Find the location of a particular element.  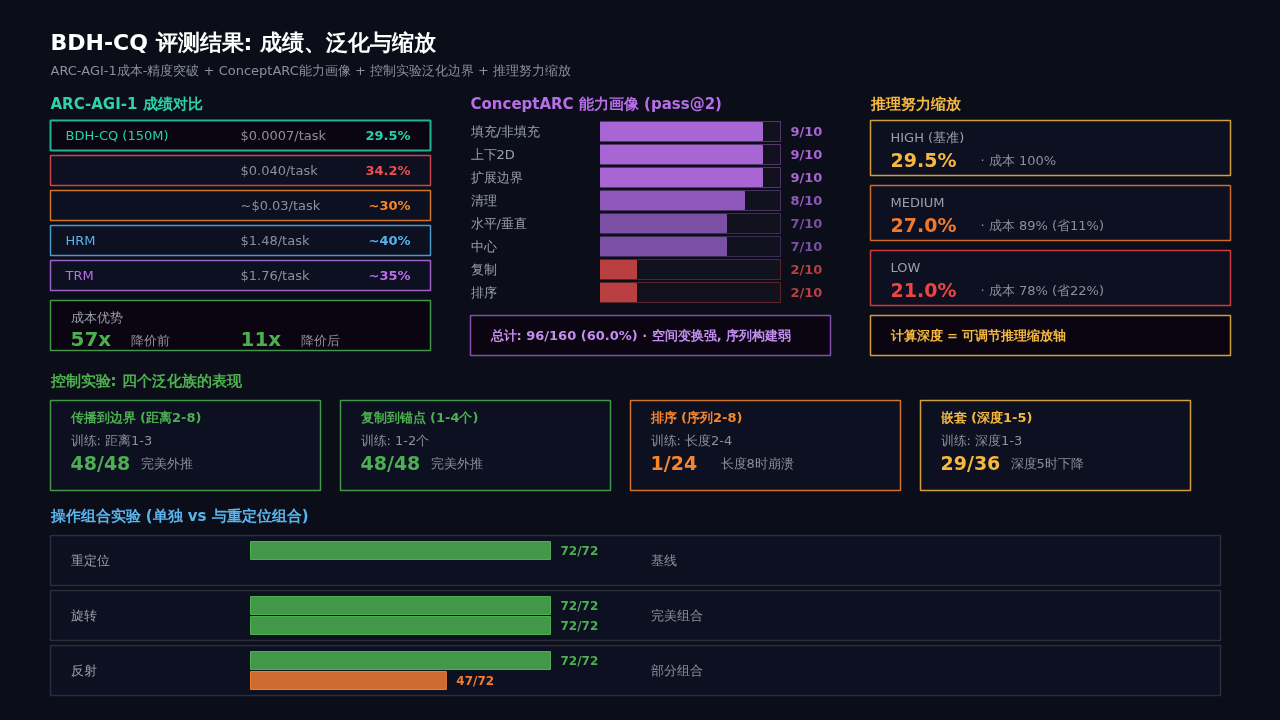

category-label: 复制到锚点 (1-4个) is located at coordinates (419, 417).